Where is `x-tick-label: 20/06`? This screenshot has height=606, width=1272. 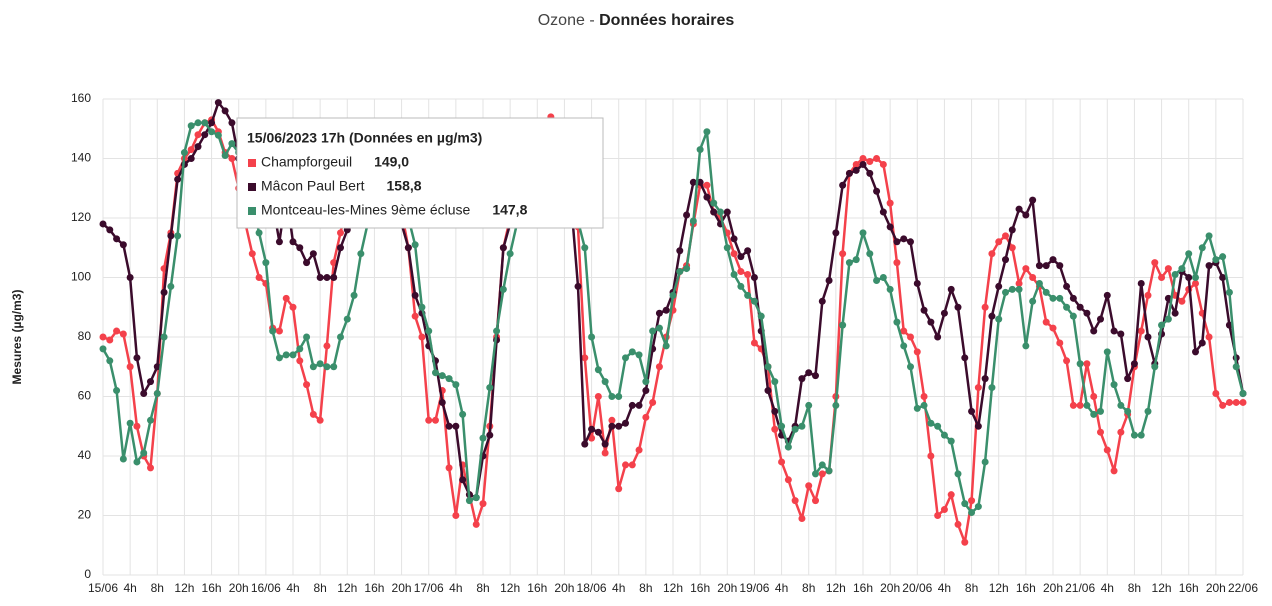
x-tick-label: 20/06 is located at coordinates (917, 588).